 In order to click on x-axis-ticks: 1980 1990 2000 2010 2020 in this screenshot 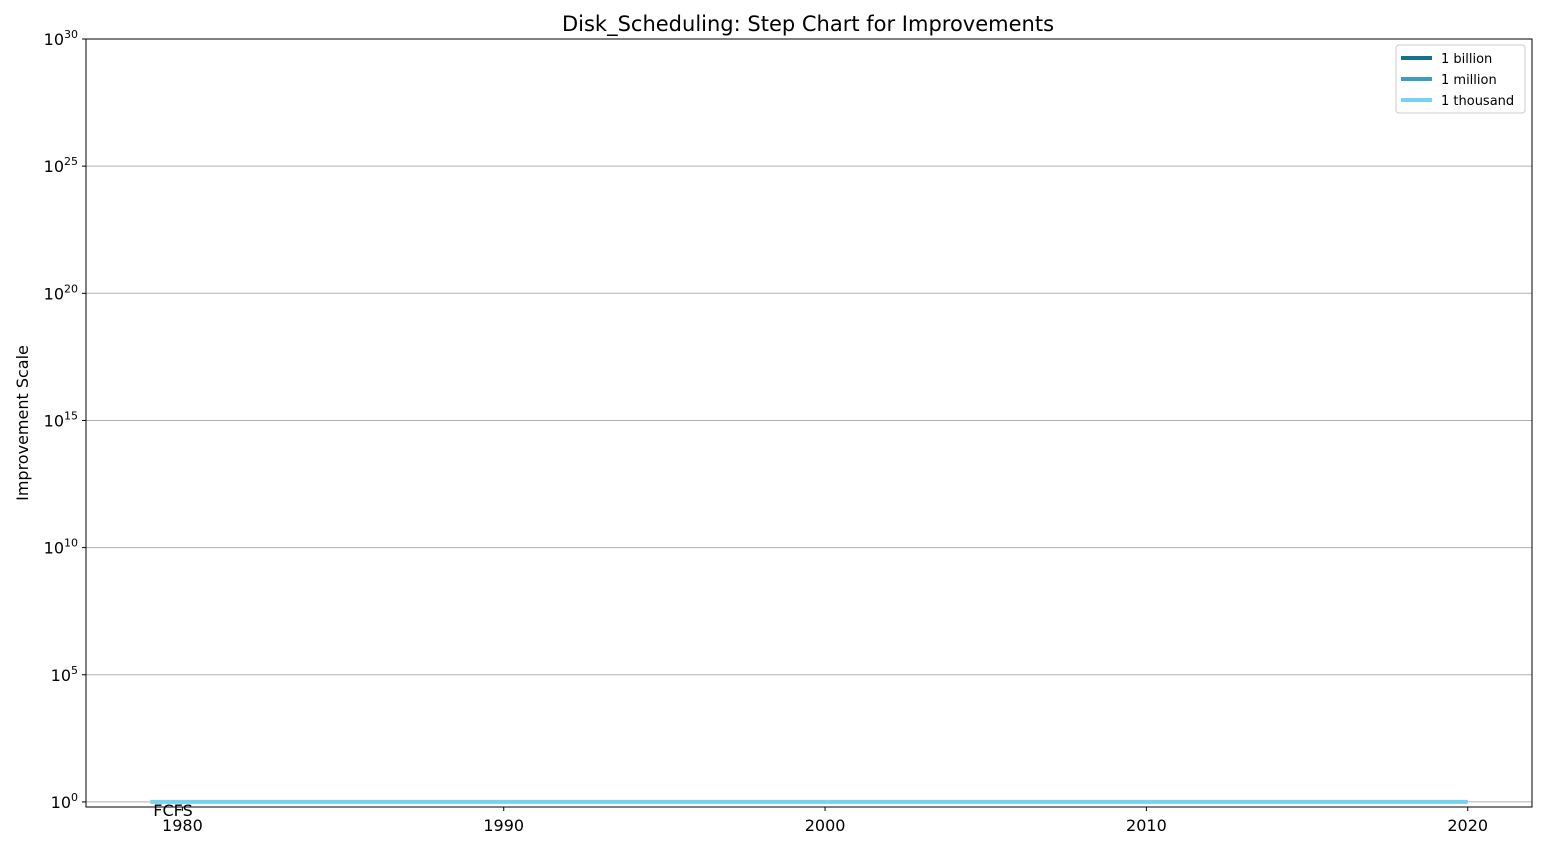, I will do `click(825, 821)`.